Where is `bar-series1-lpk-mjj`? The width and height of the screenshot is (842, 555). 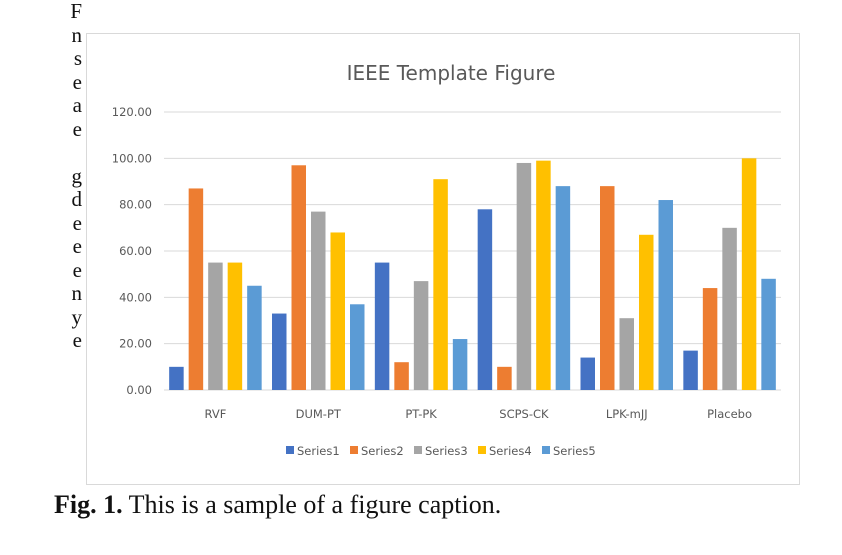 bar-series1-lpk-mjj is located at coordinates (587, 373).